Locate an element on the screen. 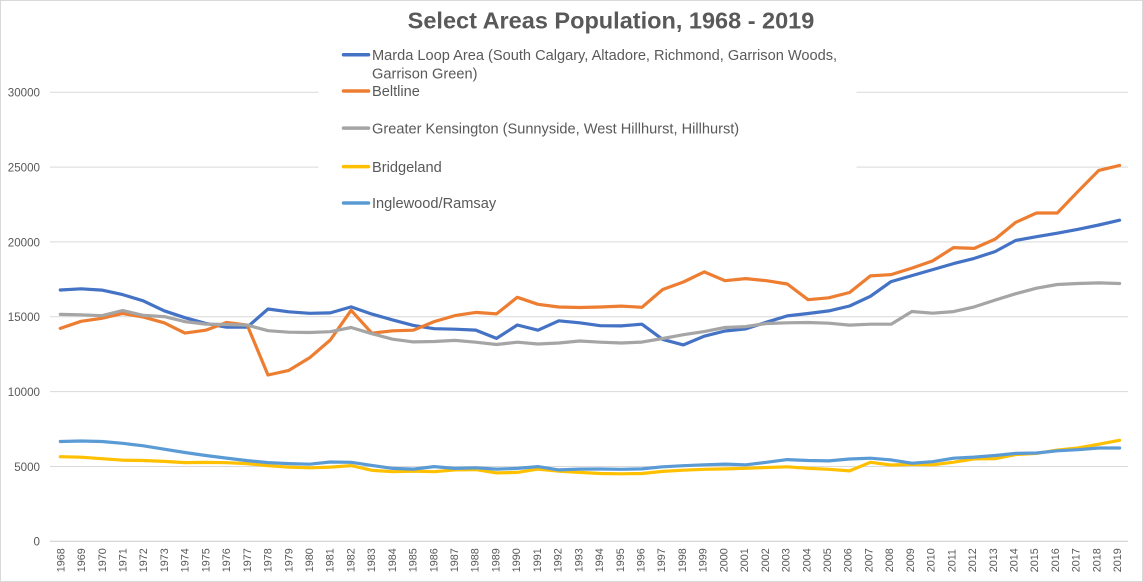  svg-text: 1974 is located at coordinates (186, 560).